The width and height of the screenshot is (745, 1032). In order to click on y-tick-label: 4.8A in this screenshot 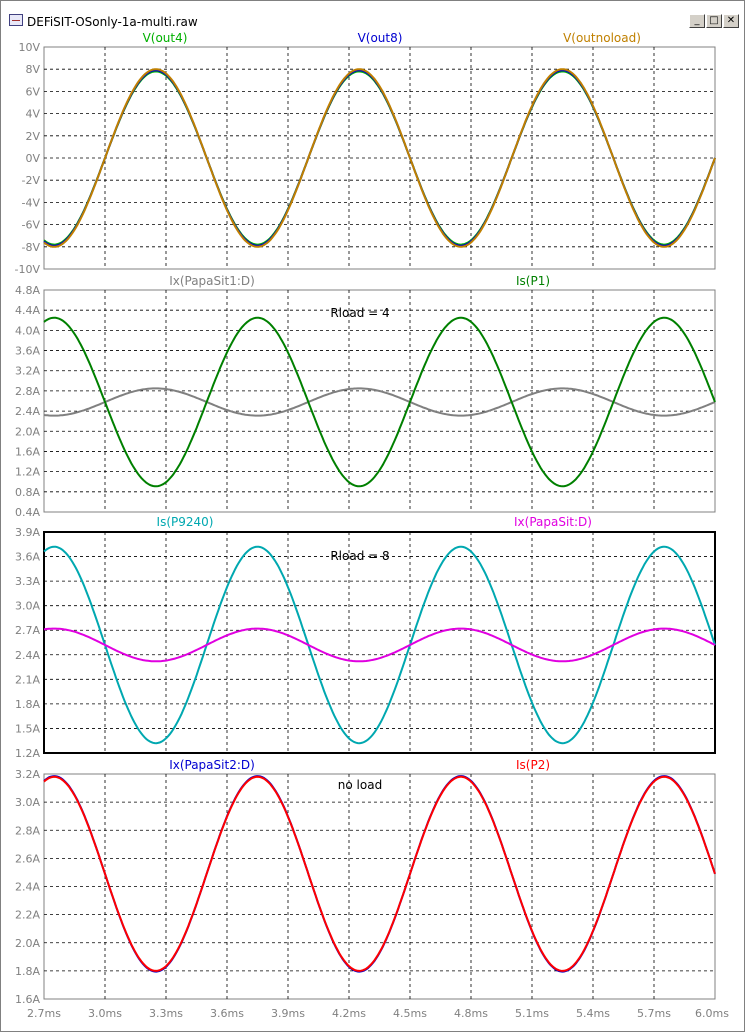, I will do `click(27, 290)`.